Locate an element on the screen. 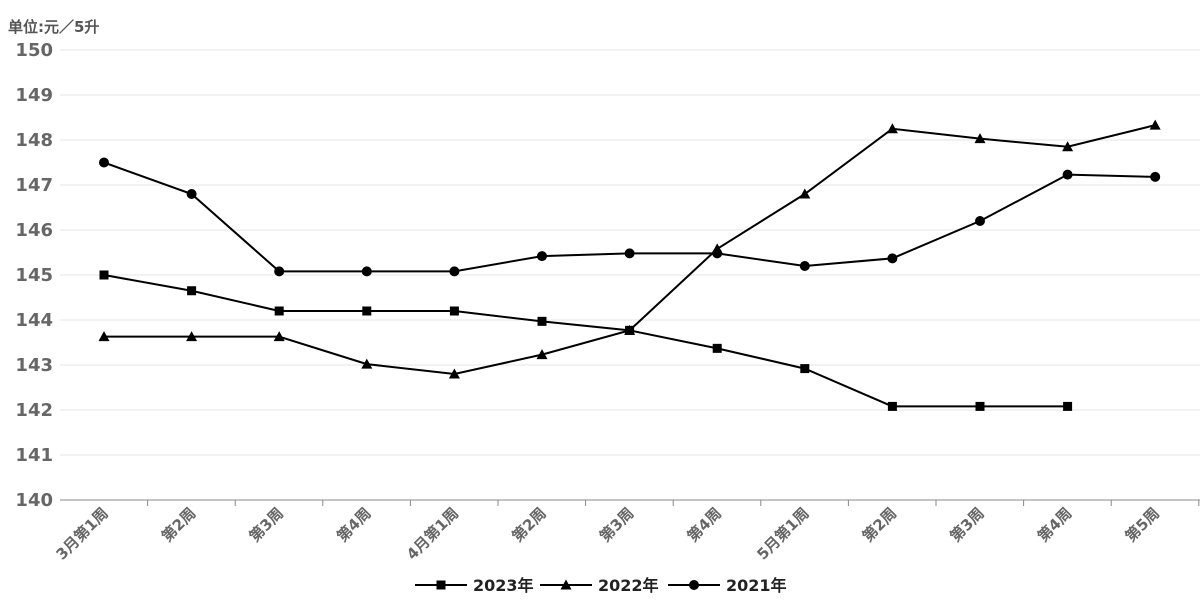 The image size is (1200, 600). y-tick-label: 148 is located at coordinates (34, 140).